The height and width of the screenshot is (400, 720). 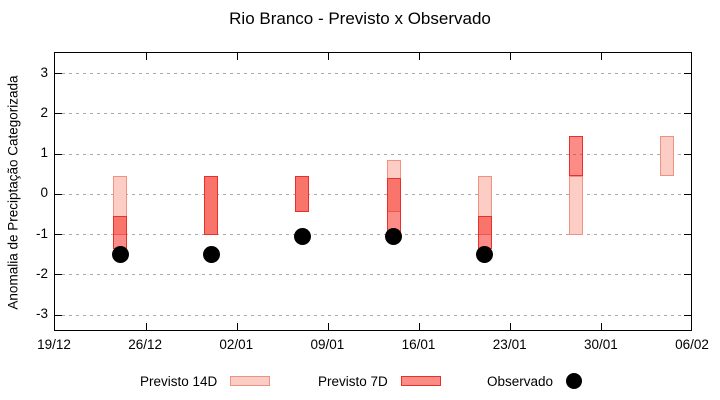 What do you see at coordinates (250, 381) in the screenshot?
I see `legend-swatch-14d-icon` at bounding box center [250, 381].